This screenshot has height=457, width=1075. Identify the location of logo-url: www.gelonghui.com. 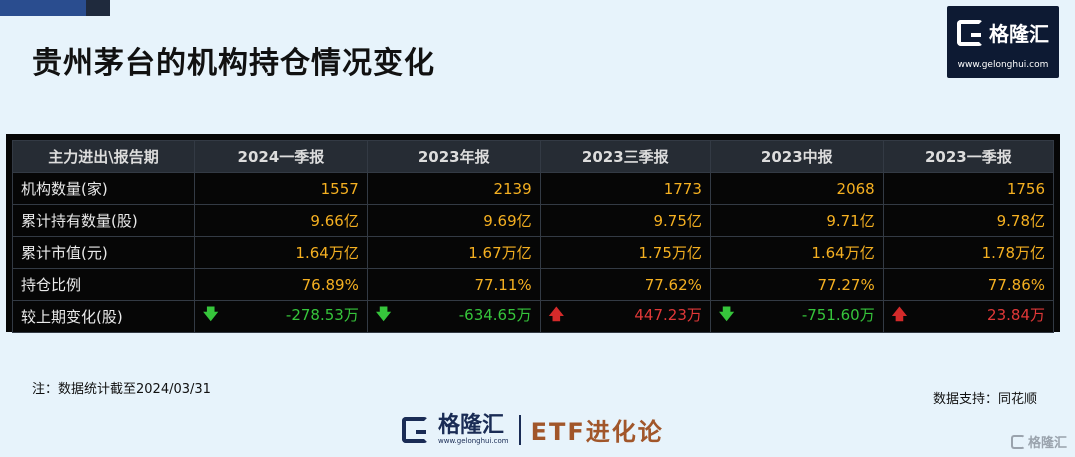
(1003, 65).